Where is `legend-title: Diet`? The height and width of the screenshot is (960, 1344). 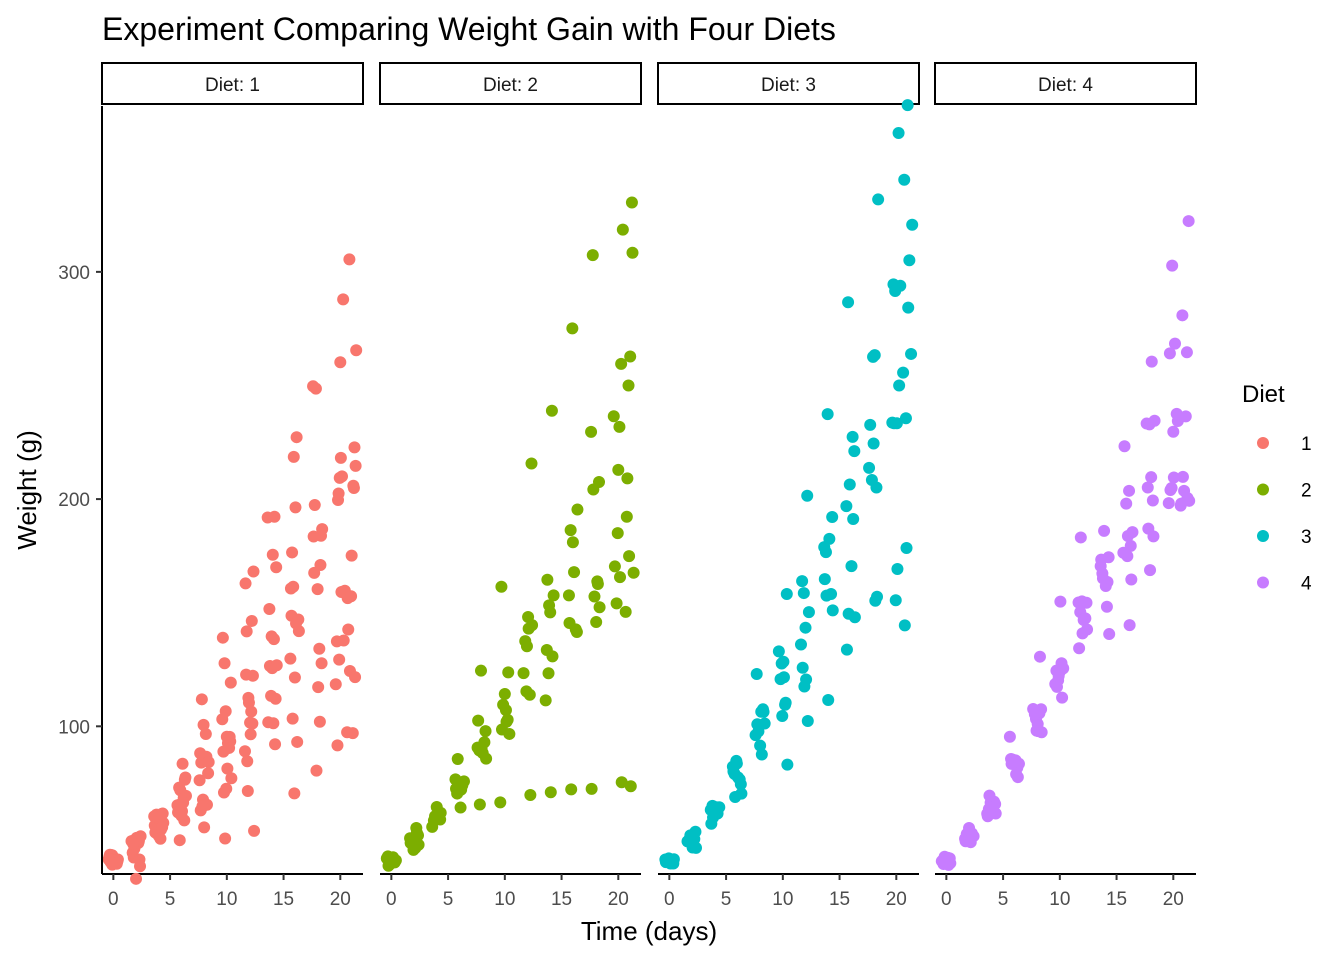
legend-title: Diet is located at coordinates (1263, 394).